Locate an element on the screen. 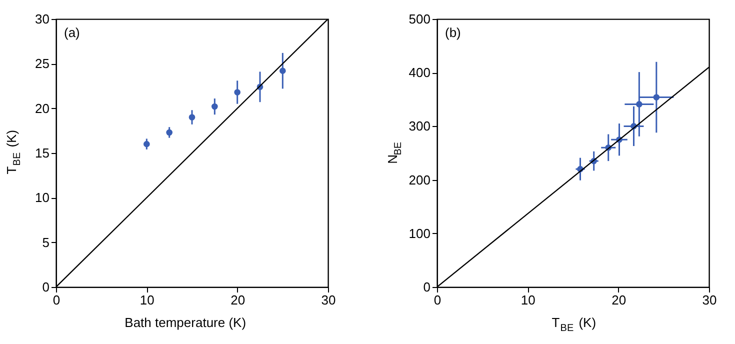  annotation: (b) is located at coordinates (453, 32).